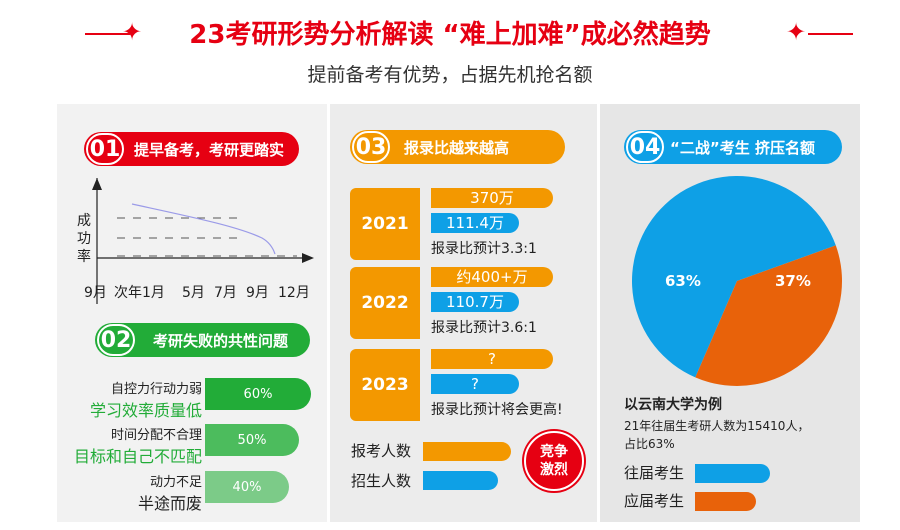 This screenshot has width=900, height=530. What do you see at coordinates (381, 481) in the screenshot?
I see `legend-admitted-label: 招生人数` at bounding box center [381, 481].